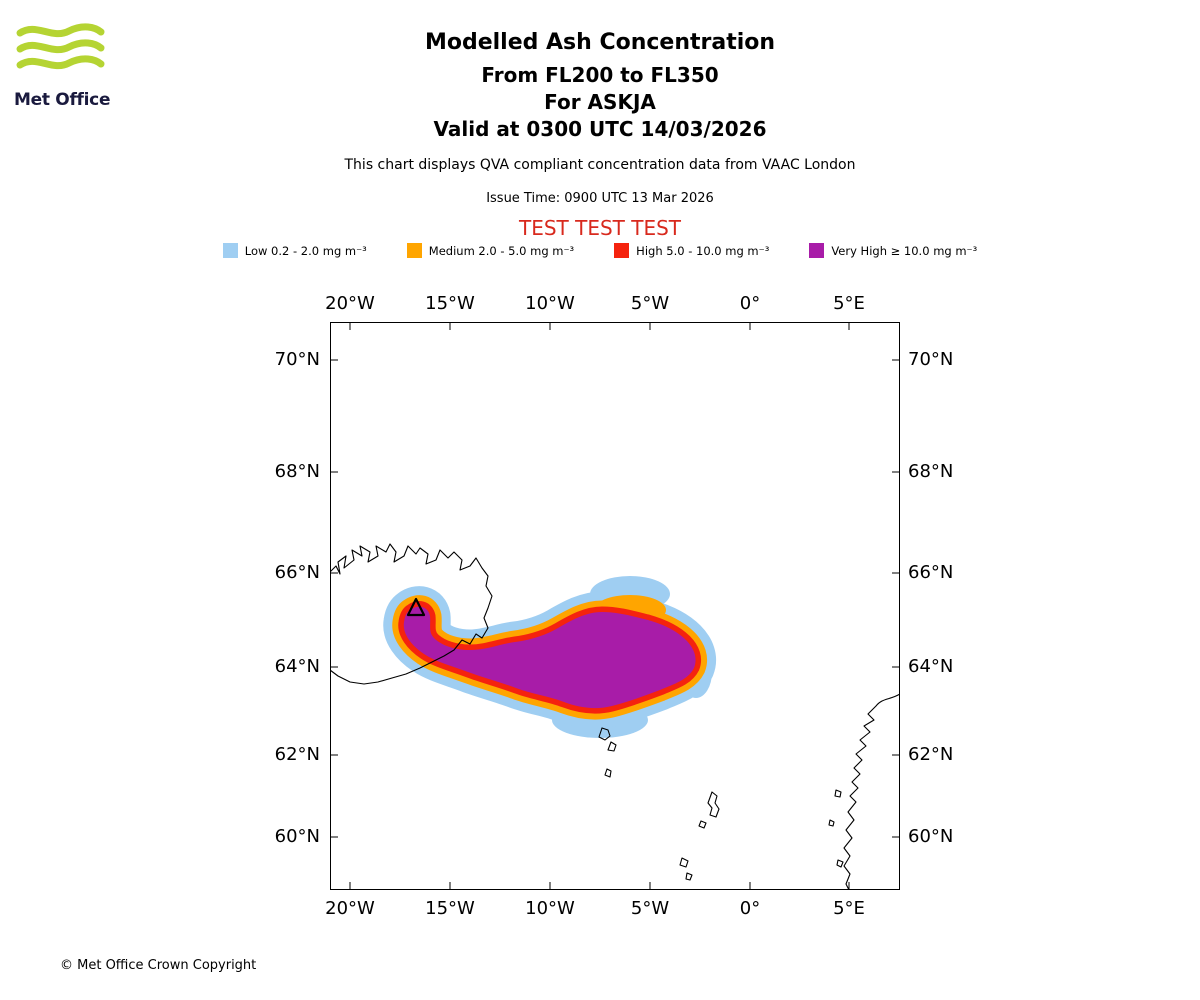  Describe the element at coordinates (550, 303) in the screenshot. I see `lon-label-top: 10°W` at that location.